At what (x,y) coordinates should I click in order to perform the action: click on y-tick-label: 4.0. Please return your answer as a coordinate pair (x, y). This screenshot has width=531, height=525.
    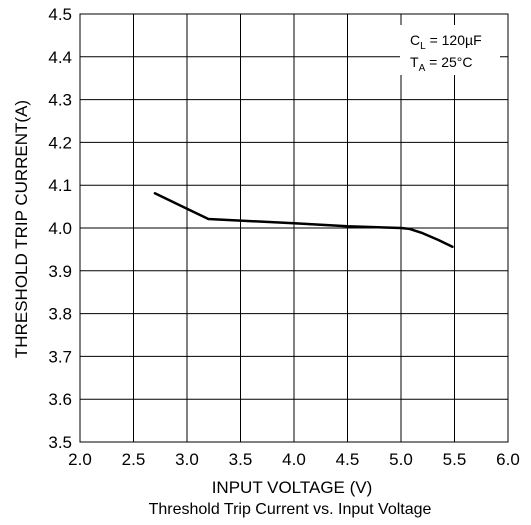
    Looking at the image, I should click on (60, 228).